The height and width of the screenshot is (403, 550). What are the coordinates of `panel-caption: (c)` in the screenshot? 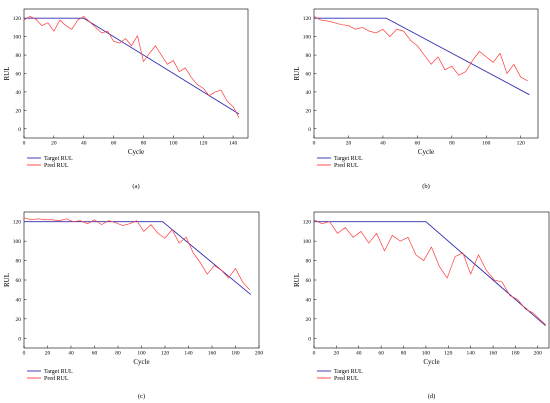 It's located at (141, 396).